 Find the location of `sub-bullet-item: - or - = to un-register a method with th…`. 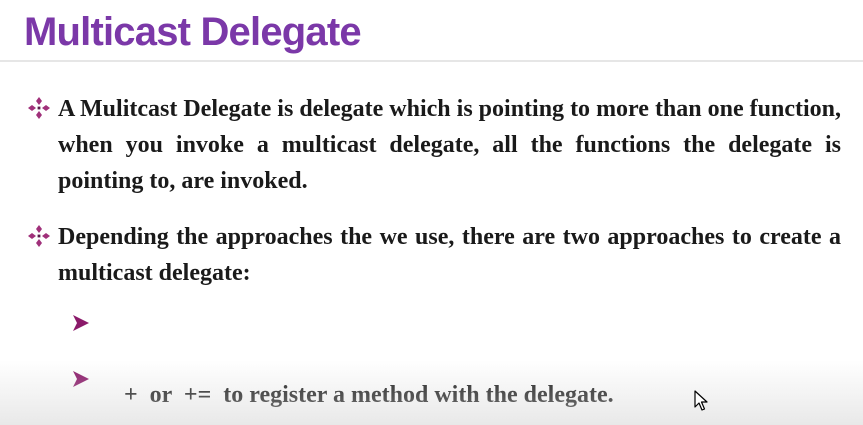

sub-bullet-item: - or - = to un-register a method with th… is located at coordinates (358, 393).